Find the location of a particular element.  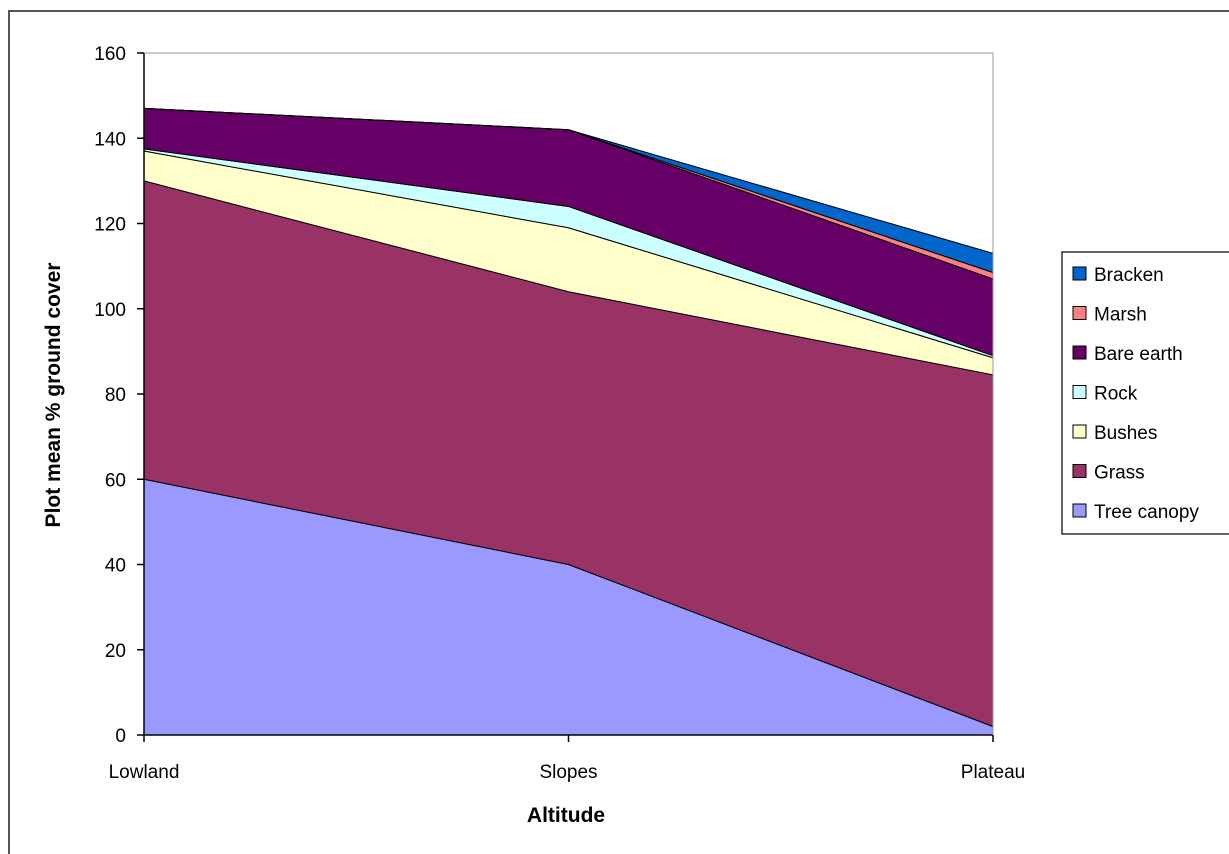

y-tick-label: 120 is located at coordinates (110, 225).